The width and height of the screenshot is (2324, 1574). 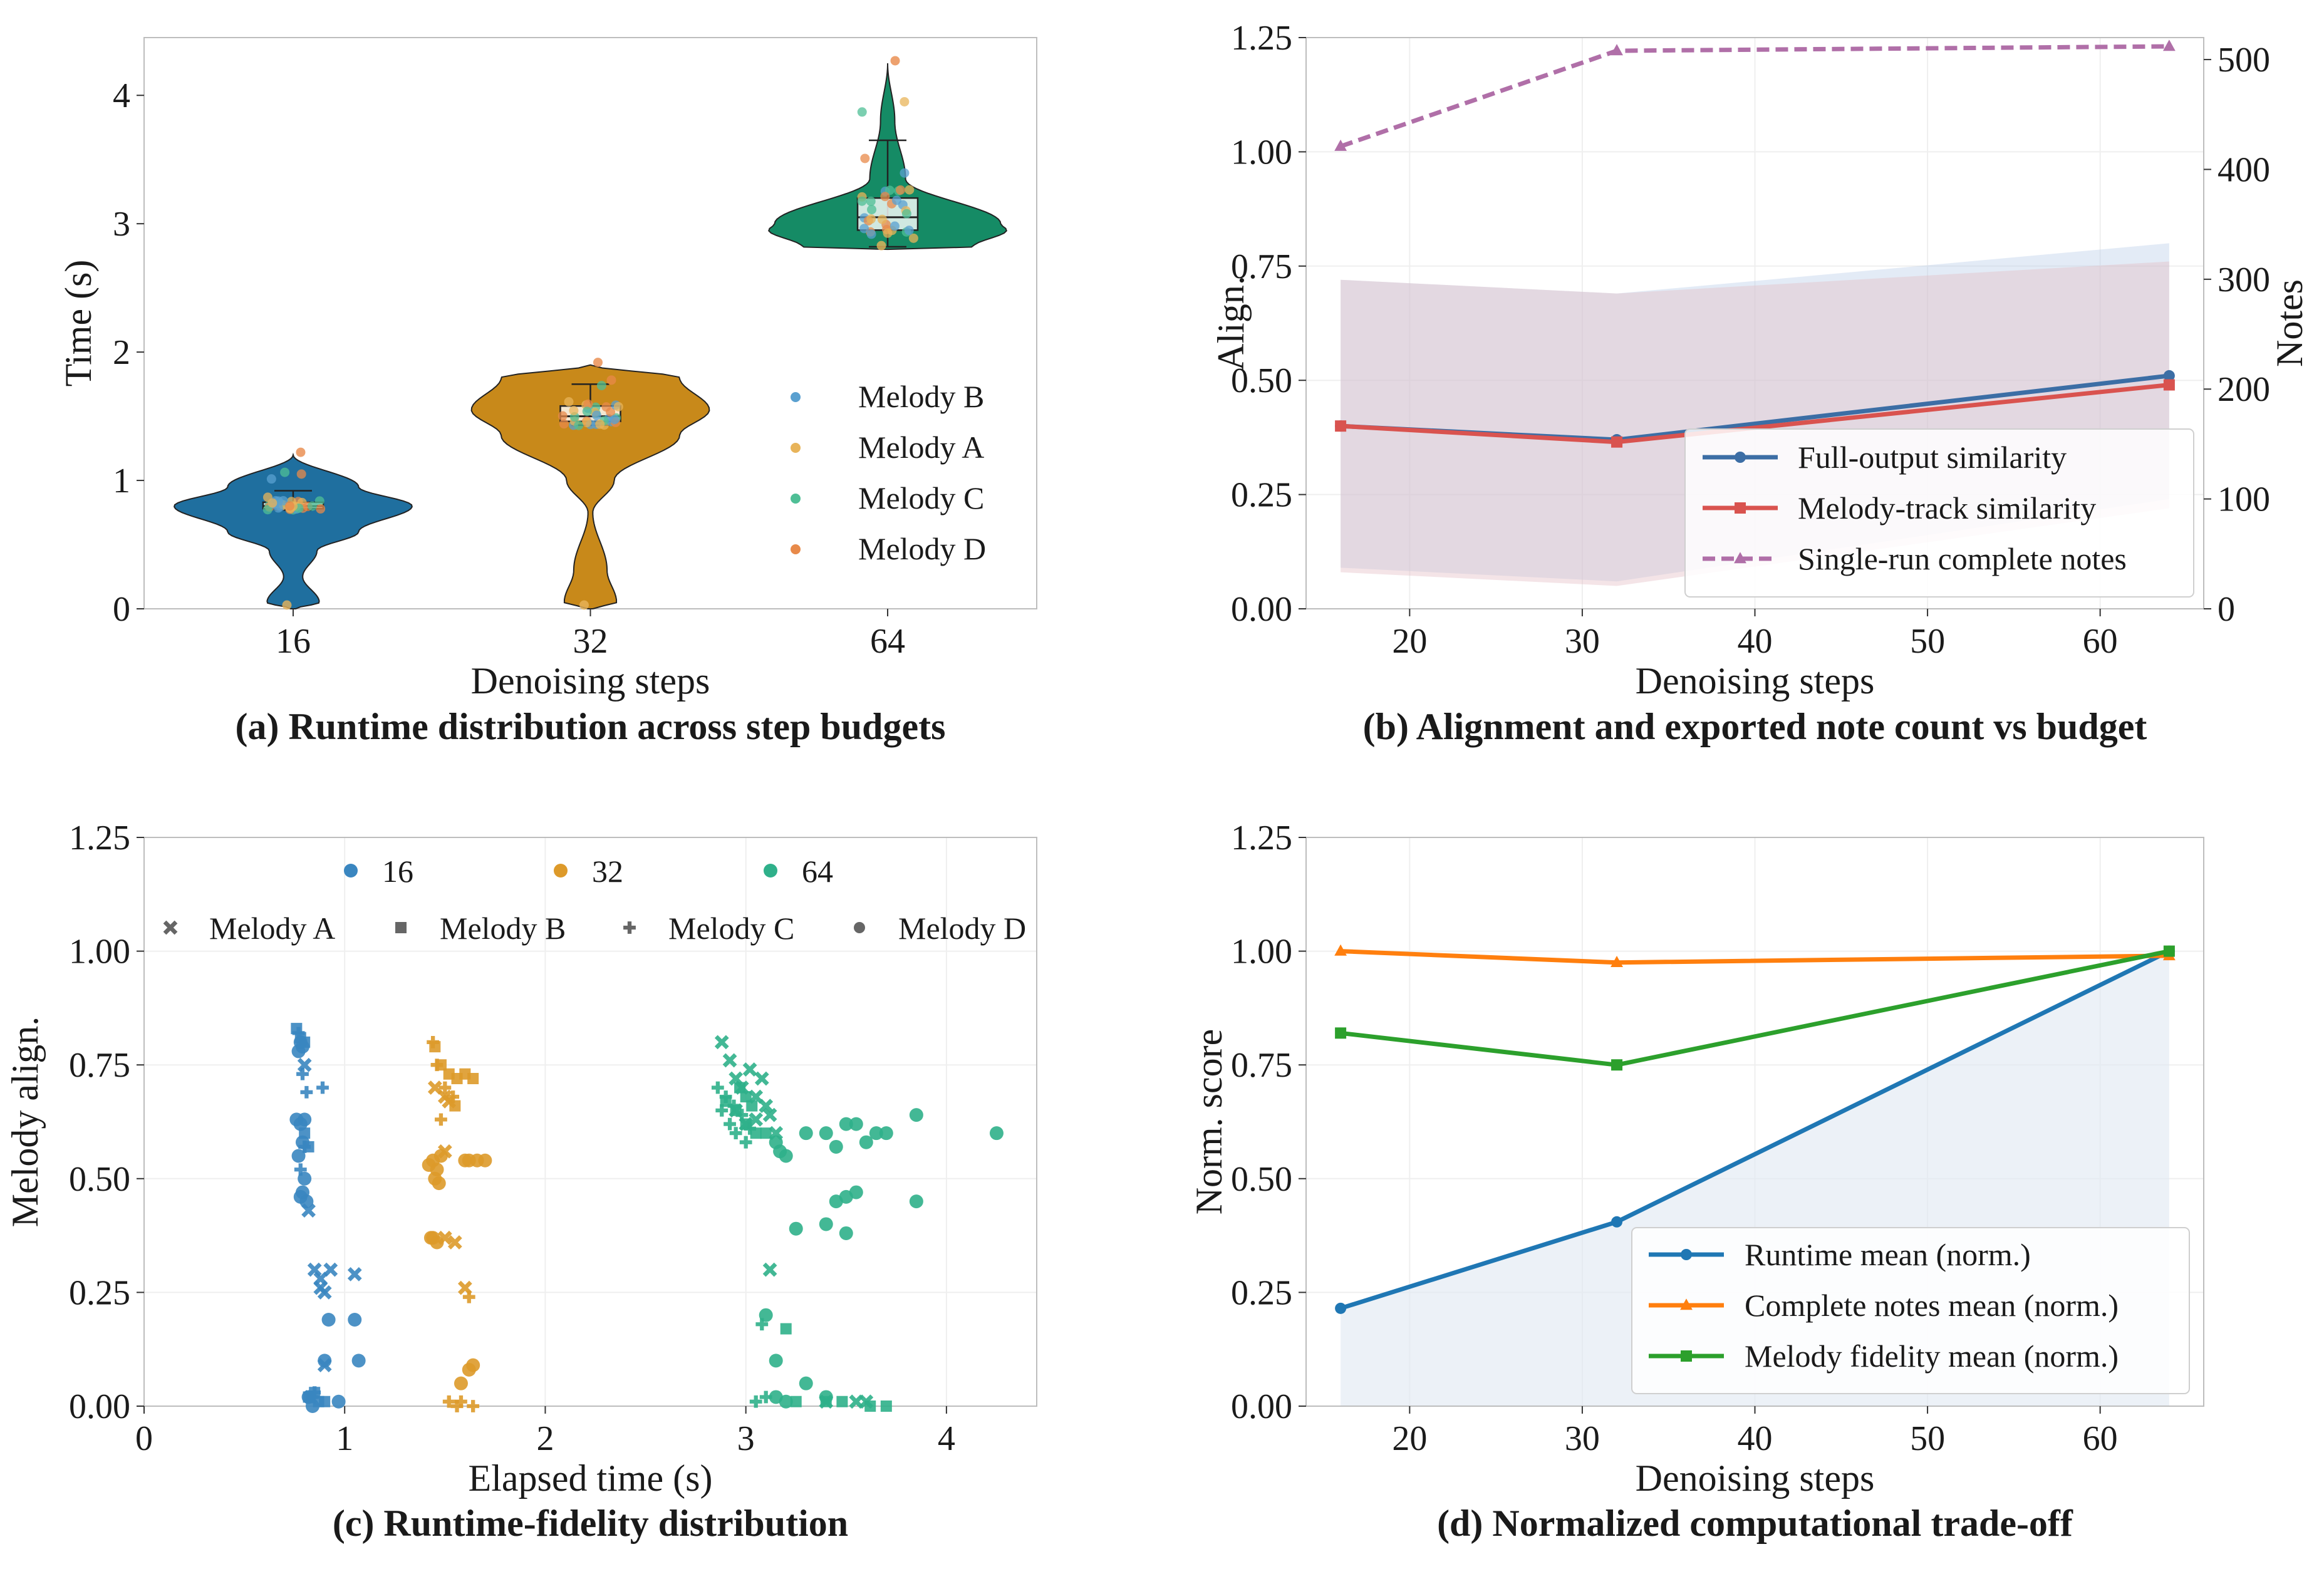 What do you see at coordinates (121, 610) in the screenshot?
I see `y-tick-label-a: 0` at bounding box center [121, 610].